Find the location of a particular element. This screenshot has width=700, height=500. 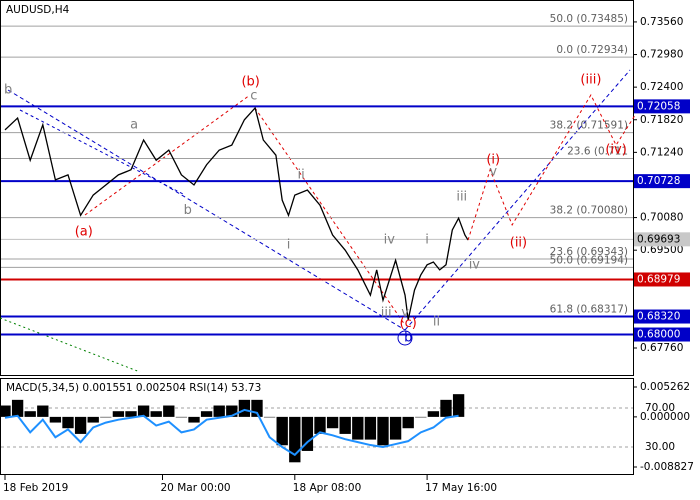

fib-label: 38.2 (0.70080) is located at coordinates (589, 211).